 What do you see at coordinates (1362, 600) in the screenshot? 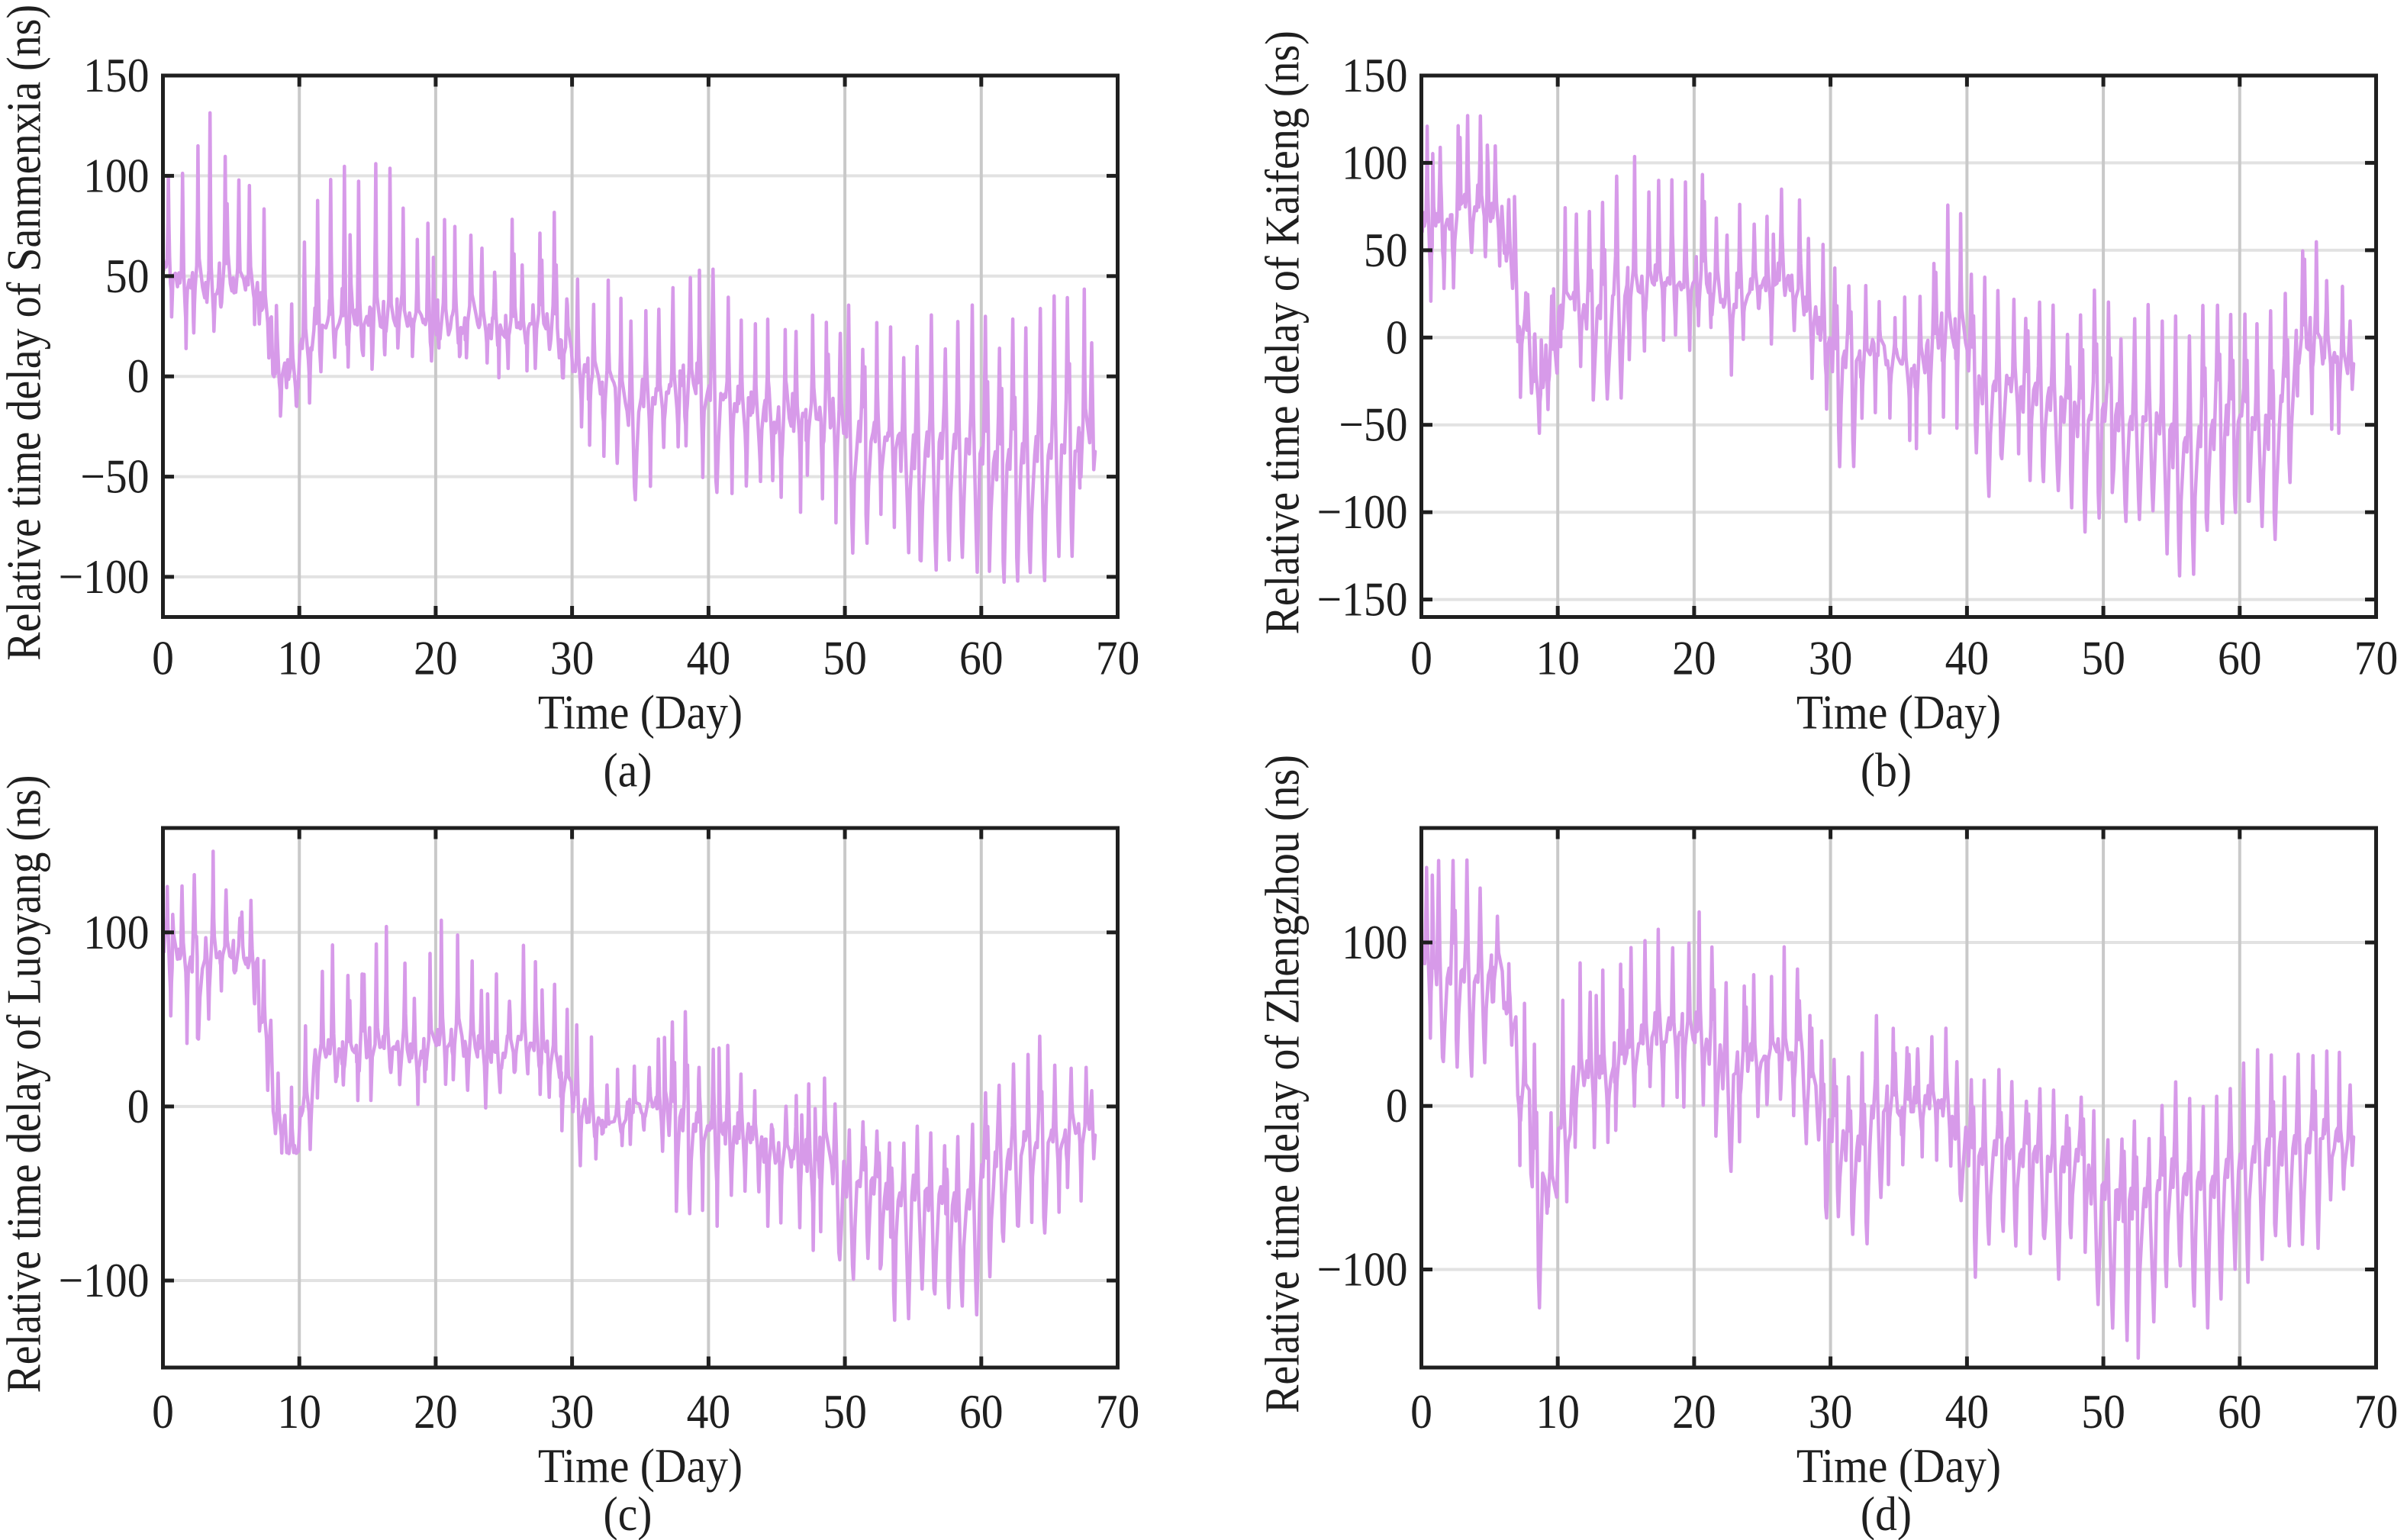
I see `svg-text: −150` at bounding box center [1362, 600].